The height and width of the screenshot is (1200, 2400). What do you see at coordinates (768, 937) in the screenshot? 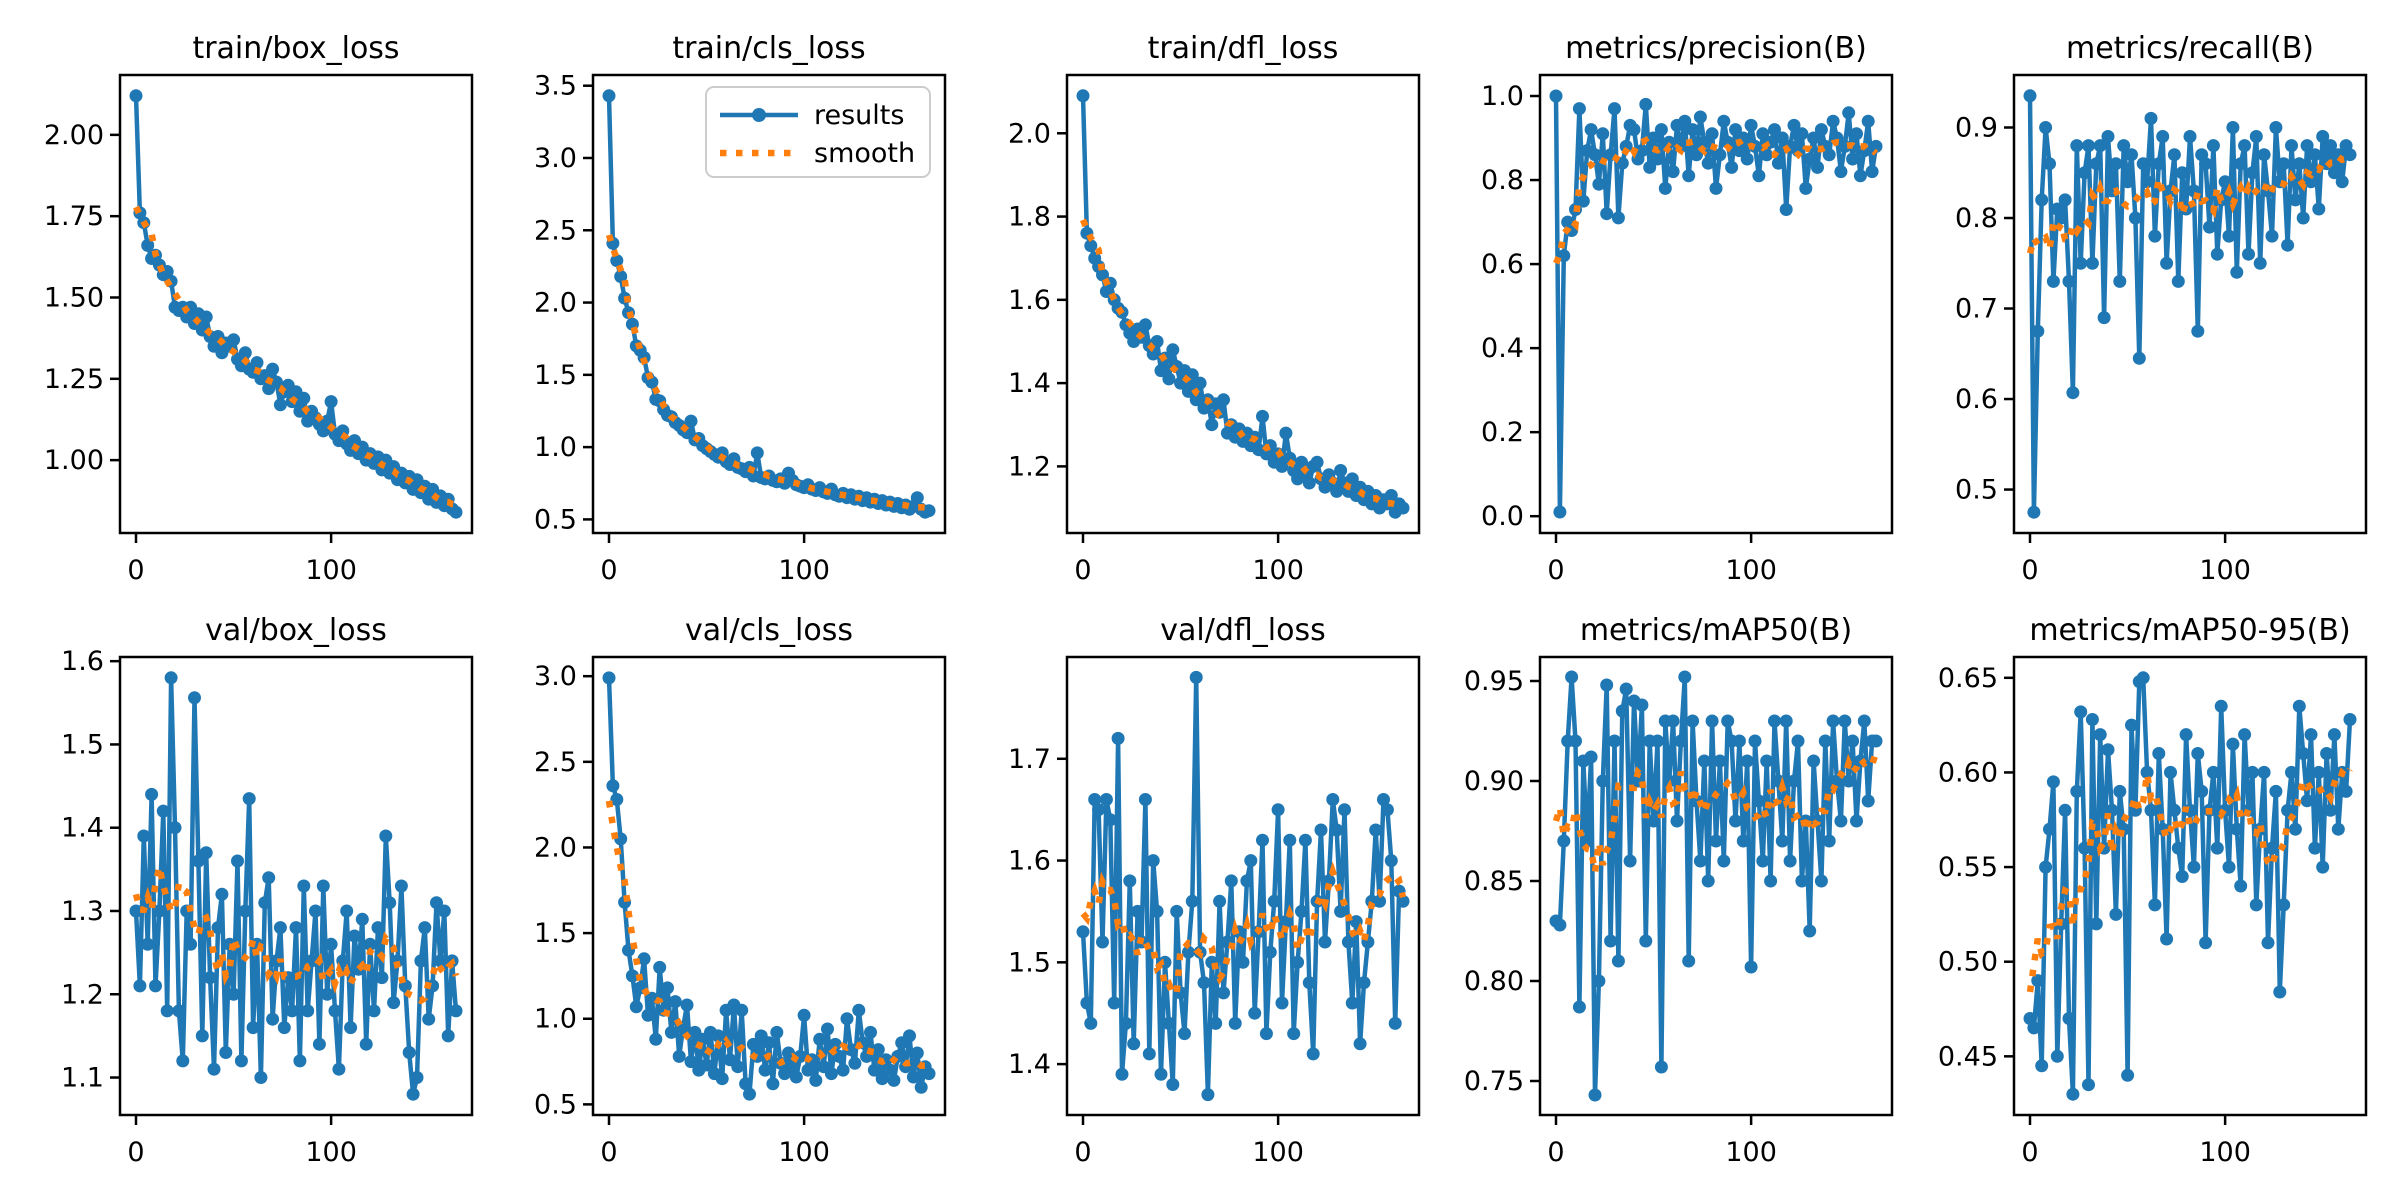
I see `smooth-line` at bounding box center [768, 937].